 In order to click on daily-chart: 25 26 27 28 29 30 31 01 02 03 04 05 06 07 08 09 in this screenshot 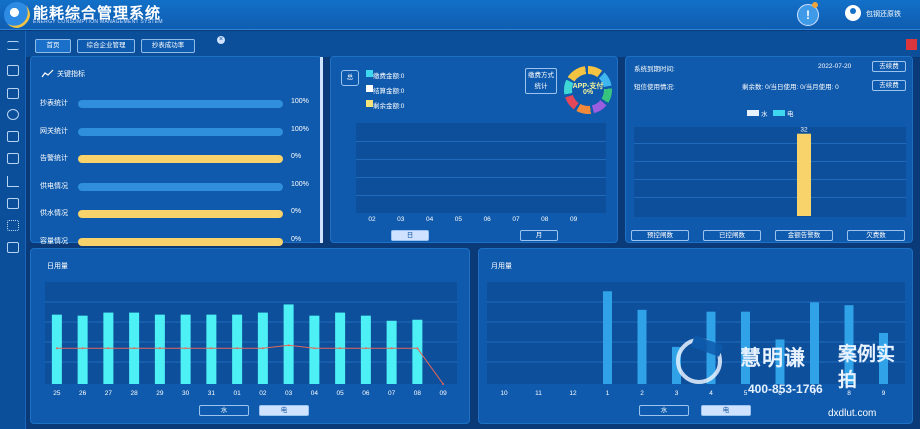, I will do `click(251, 339)`.